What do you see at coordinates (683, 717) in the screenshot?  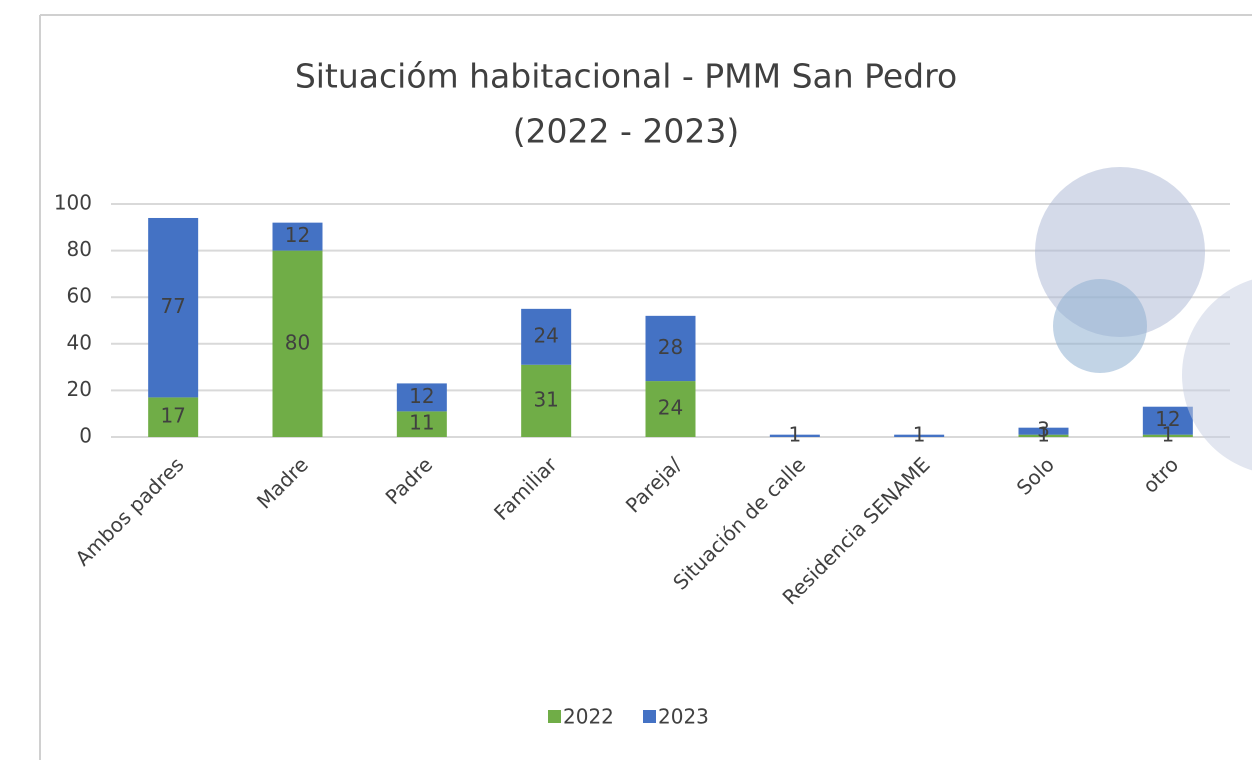 I see `legend-label: 2023` at bounding box center [683, 717].